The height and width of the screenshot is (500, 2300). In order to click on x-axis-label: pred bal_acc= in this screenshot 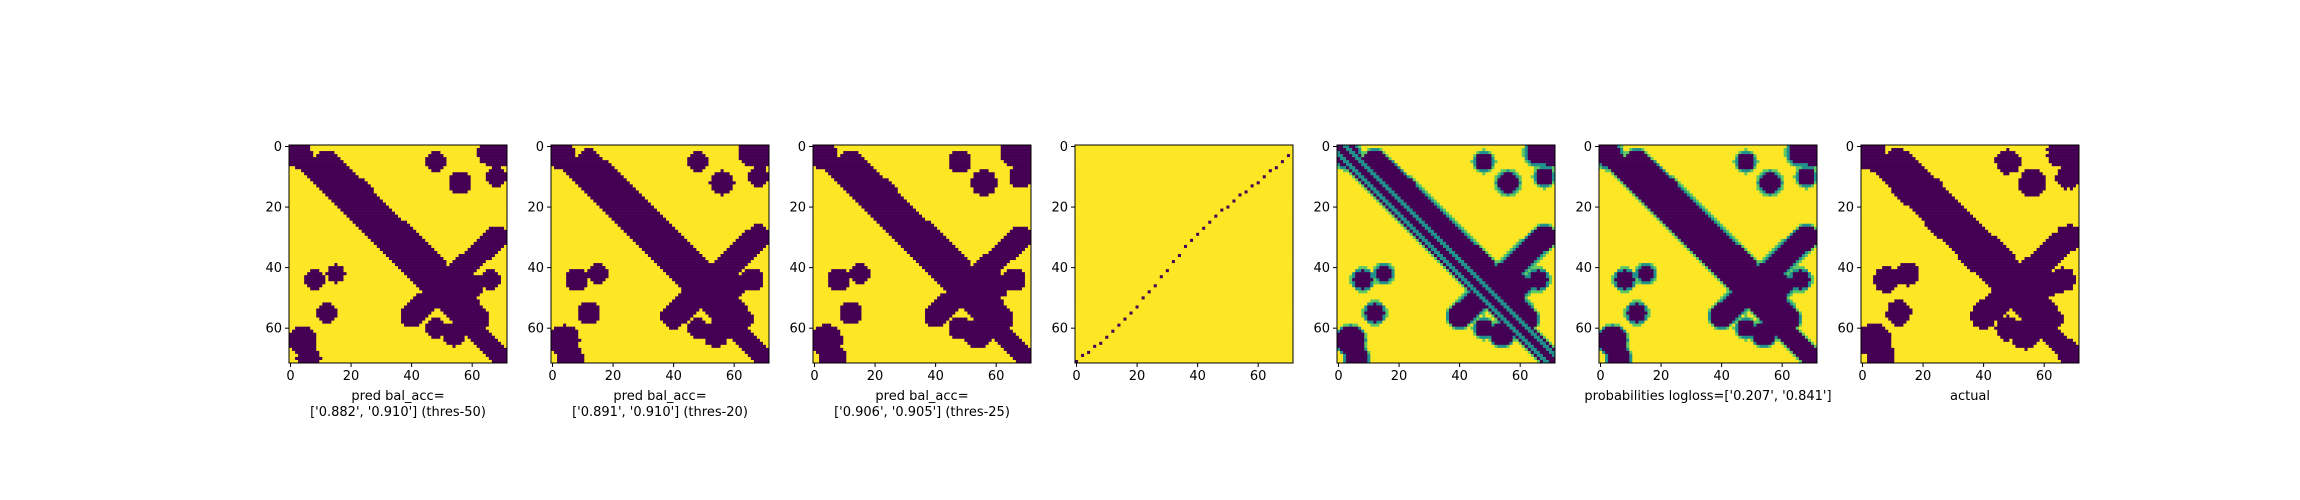, I will do `click(397, 396)`.